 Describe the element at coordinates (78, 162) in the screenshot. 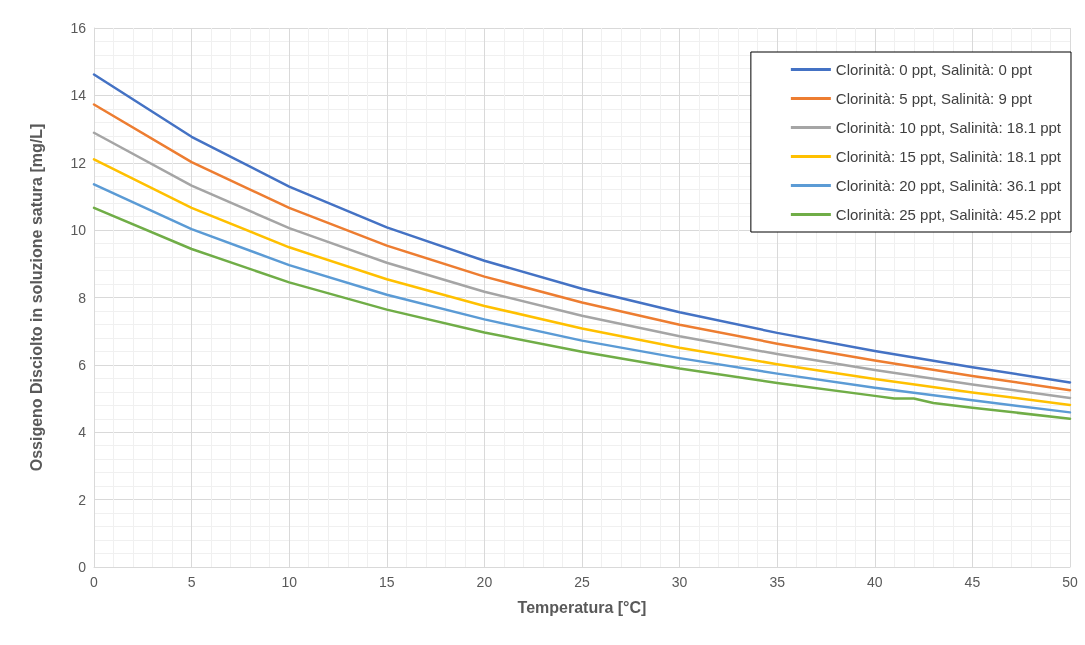

I see `y-tick-label: 12` at that location.